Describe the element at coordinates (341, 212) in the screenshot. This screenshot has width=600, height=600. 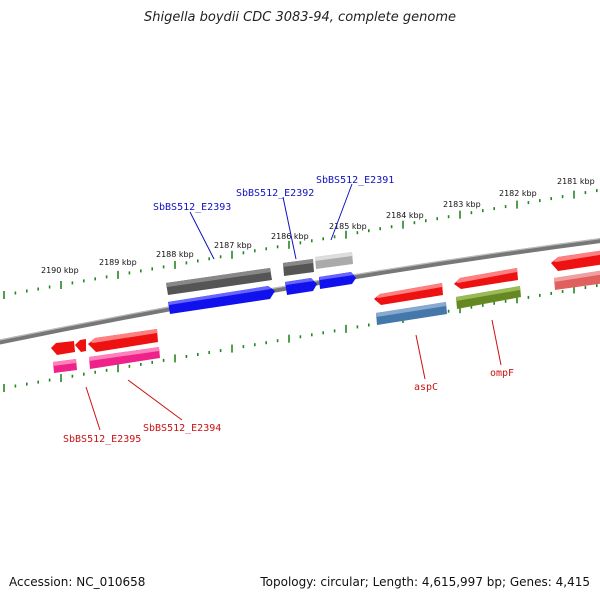
I see `connector-e2391` at that location.